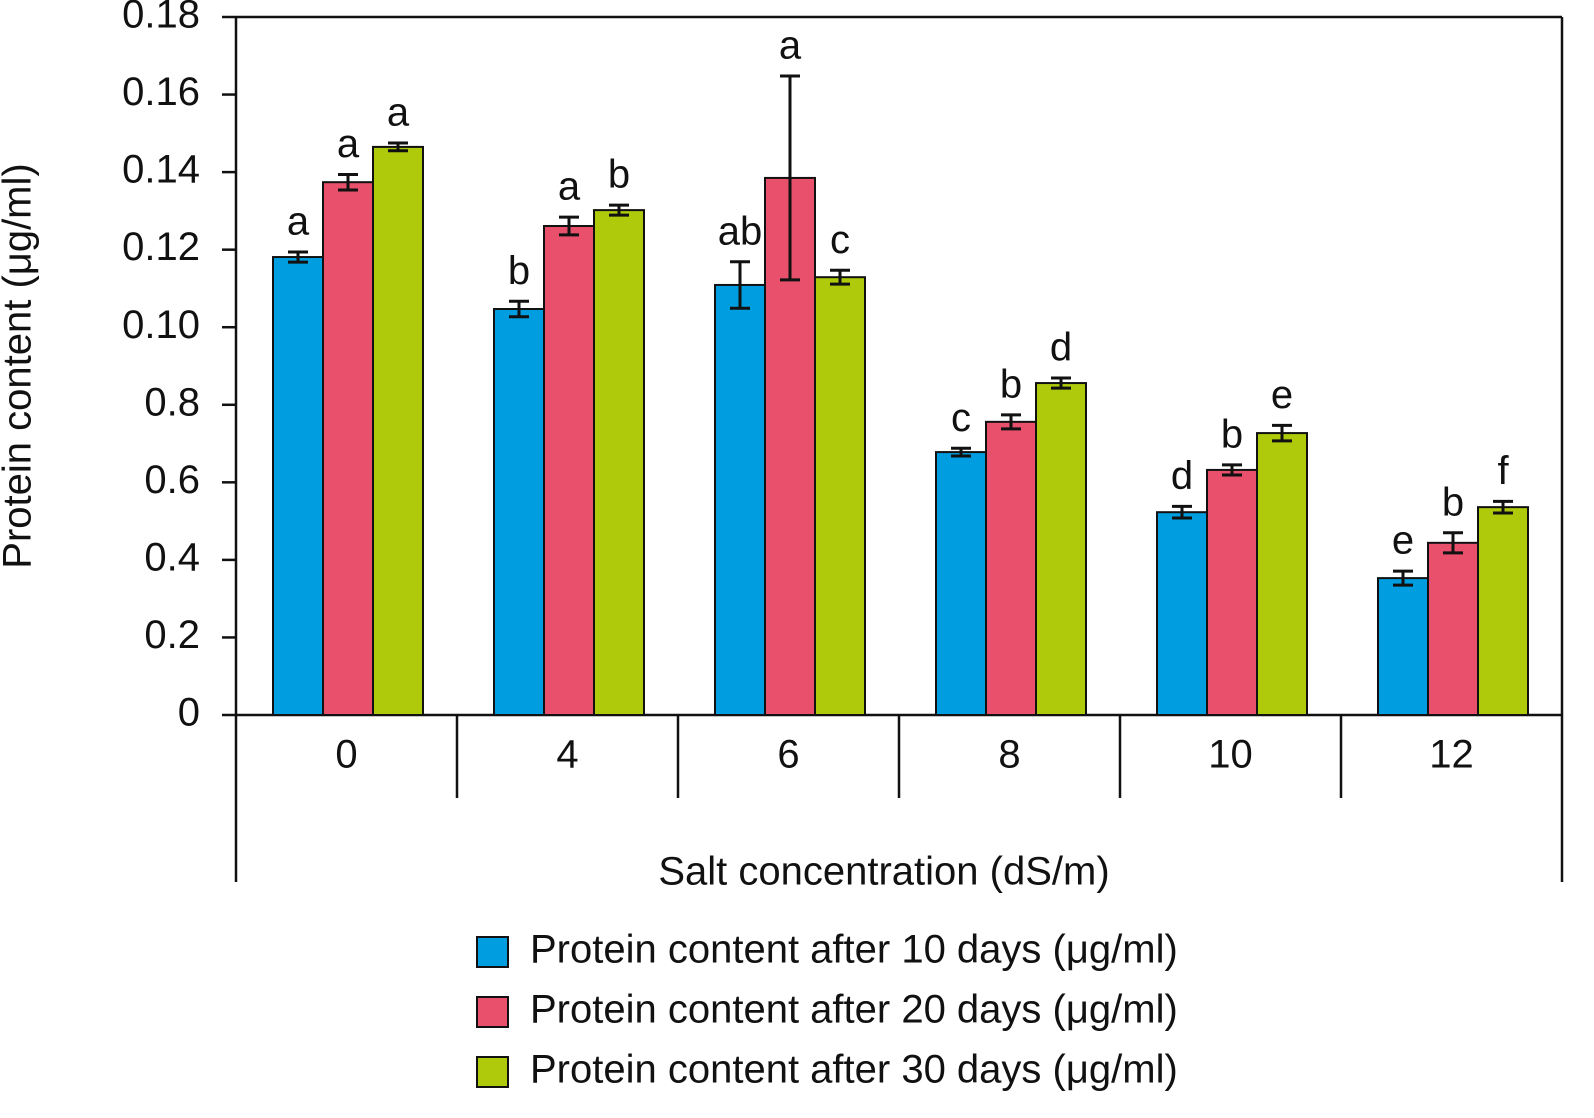  What do you see at coordinates (189, 713) in the screenshot?
I see `y-tick-label: 0` at bounding box center [189, 713].